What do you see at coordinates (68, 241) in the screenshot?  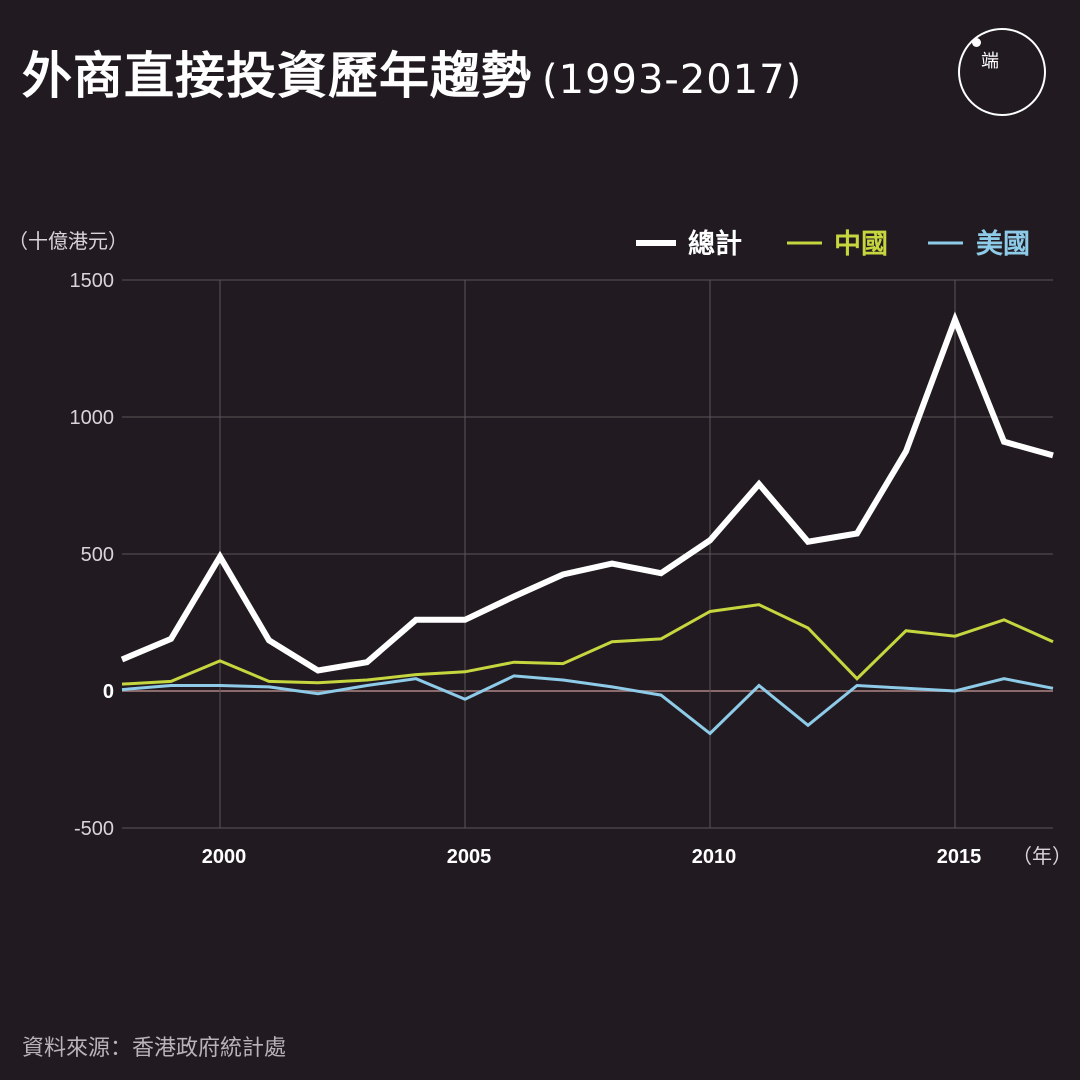 I see `y-axis-unit-label: （十億港元）` at bounding box center [68, 241].